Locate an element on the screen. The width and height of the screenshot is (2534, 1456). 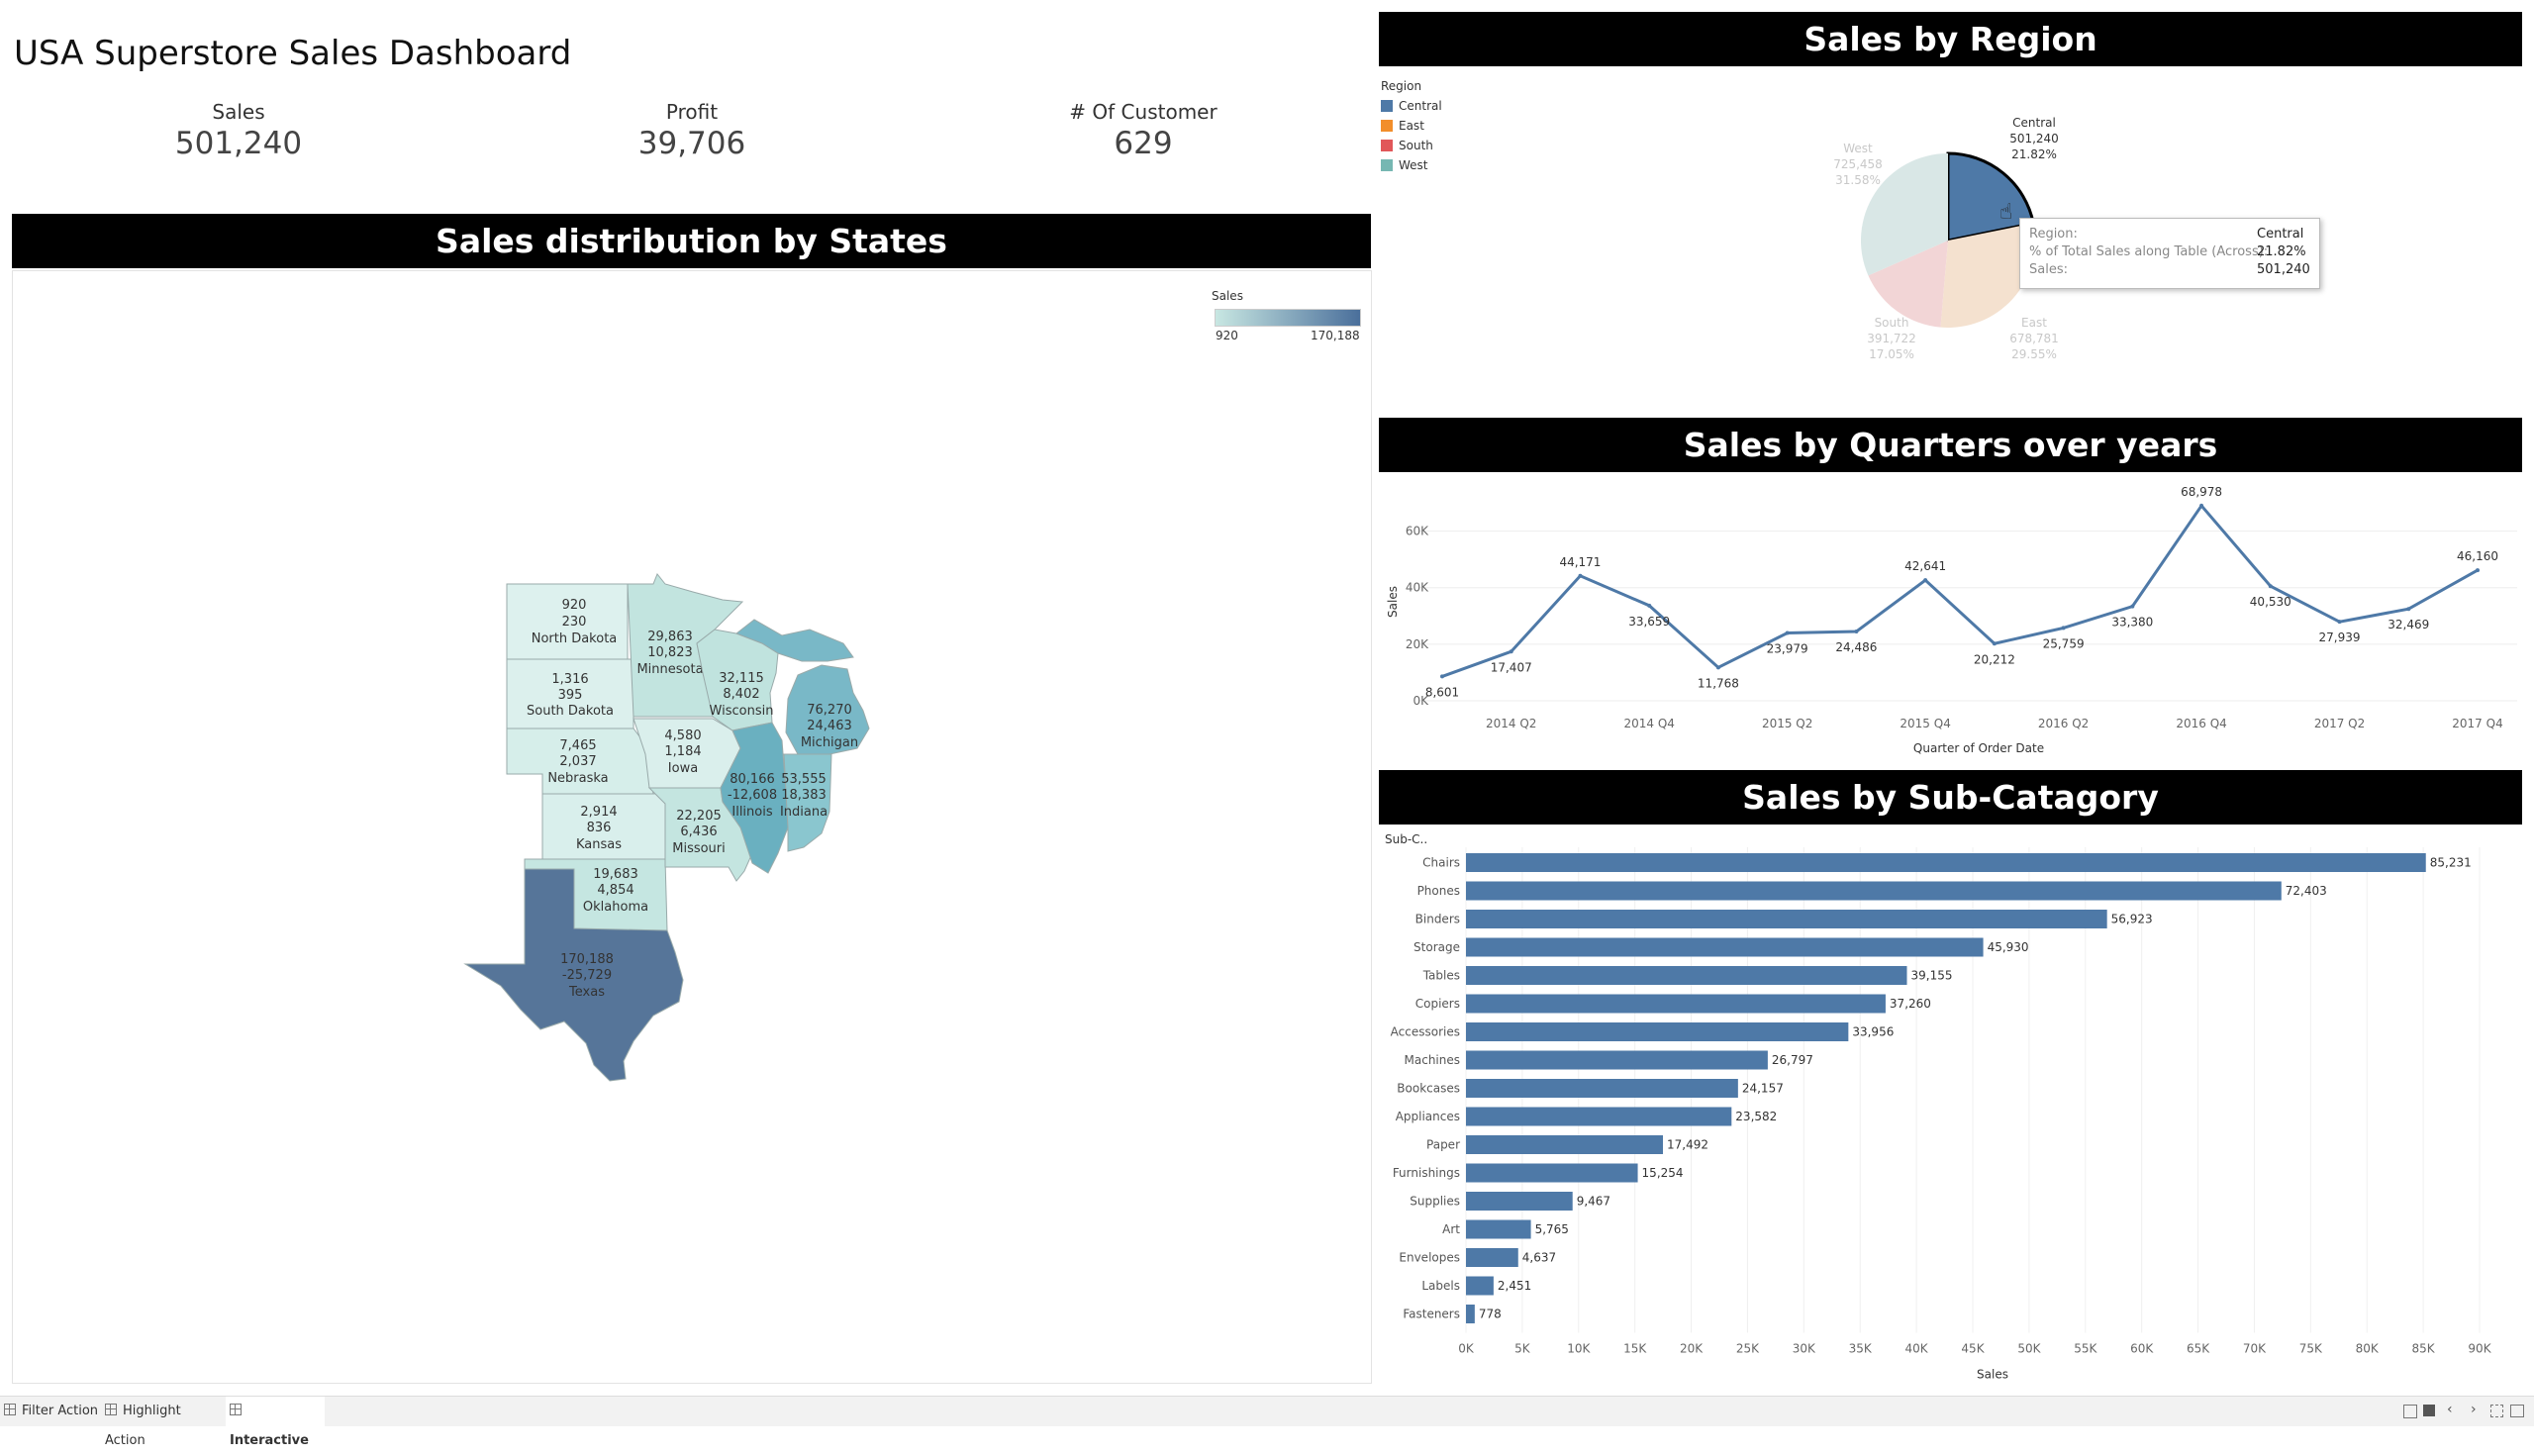
filmstrip-icon is located at coordinates (2429, 1410).